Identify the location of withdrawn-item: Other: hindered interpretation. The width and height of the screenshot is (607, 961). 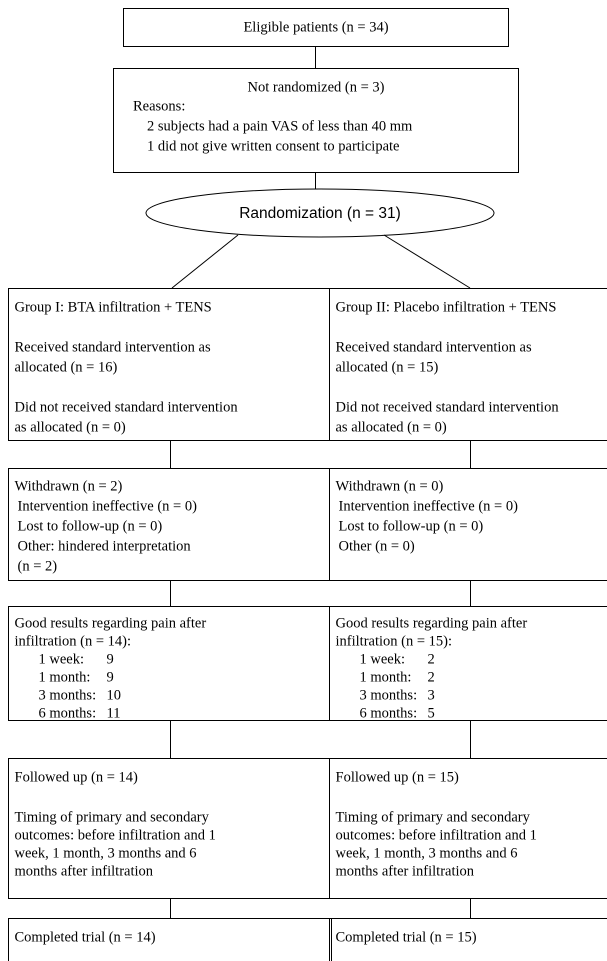
(105, 546).